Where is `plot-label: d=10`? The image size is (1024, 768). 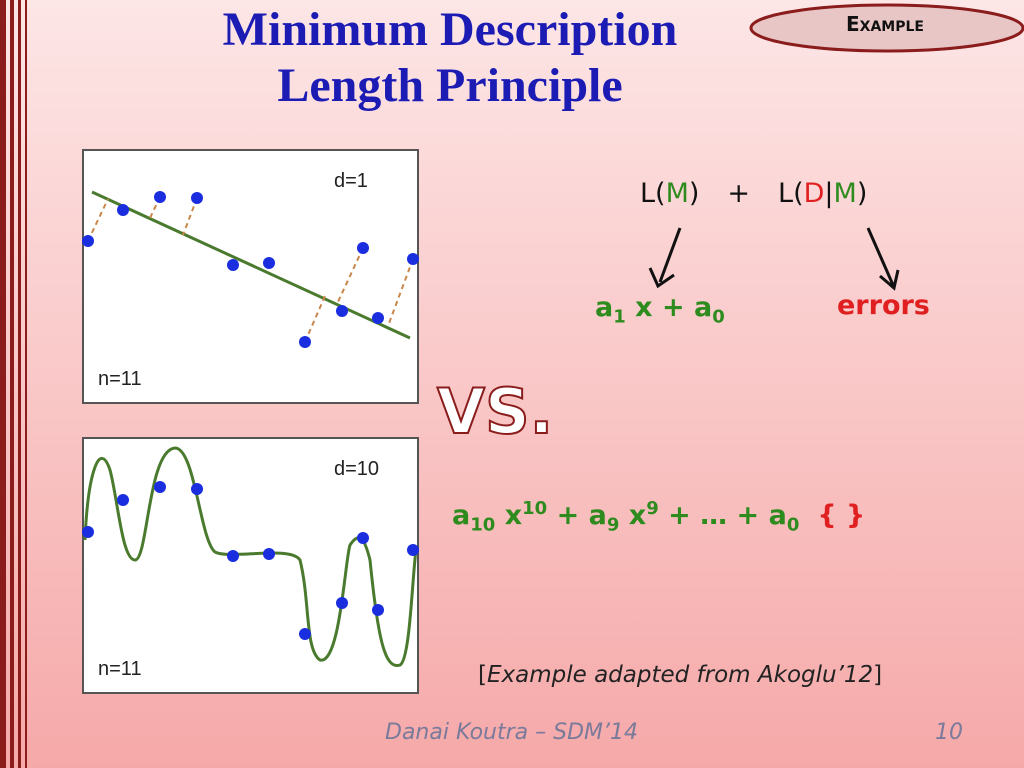
plot-label: d=10 is located at coordinates (357, 469).